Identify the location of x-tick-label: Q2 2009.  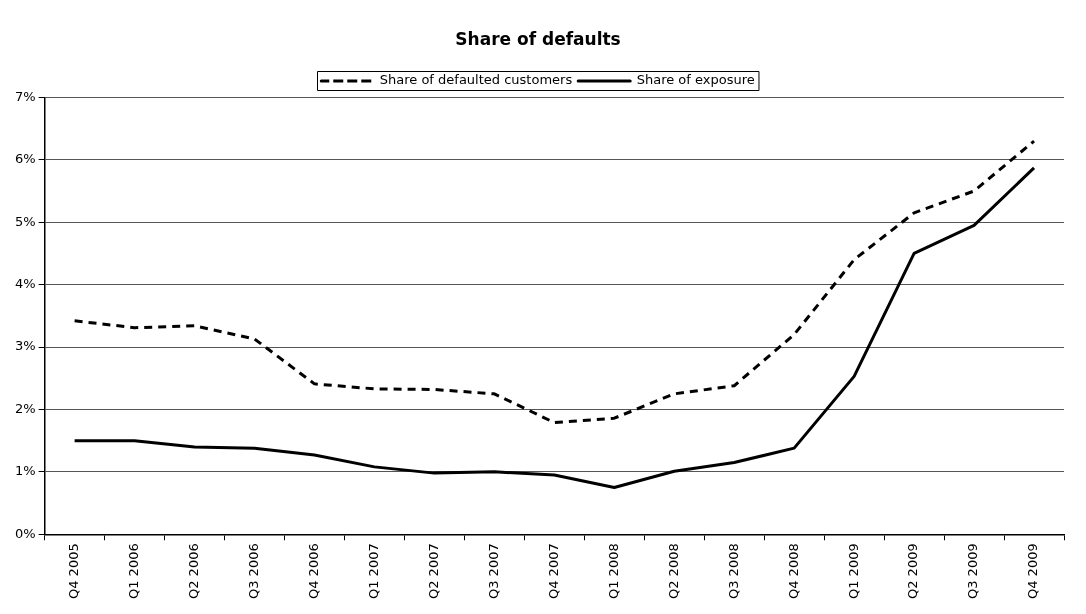
(913, 571).